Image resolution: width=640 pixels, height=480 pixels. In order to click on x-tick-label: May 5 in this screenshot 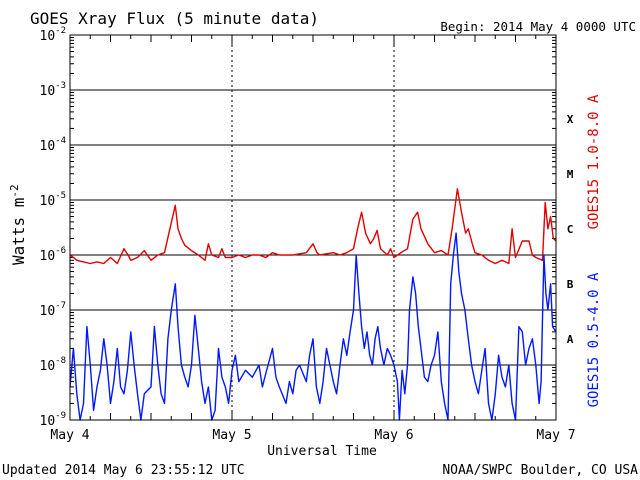, I will do `click(231, 435)`.